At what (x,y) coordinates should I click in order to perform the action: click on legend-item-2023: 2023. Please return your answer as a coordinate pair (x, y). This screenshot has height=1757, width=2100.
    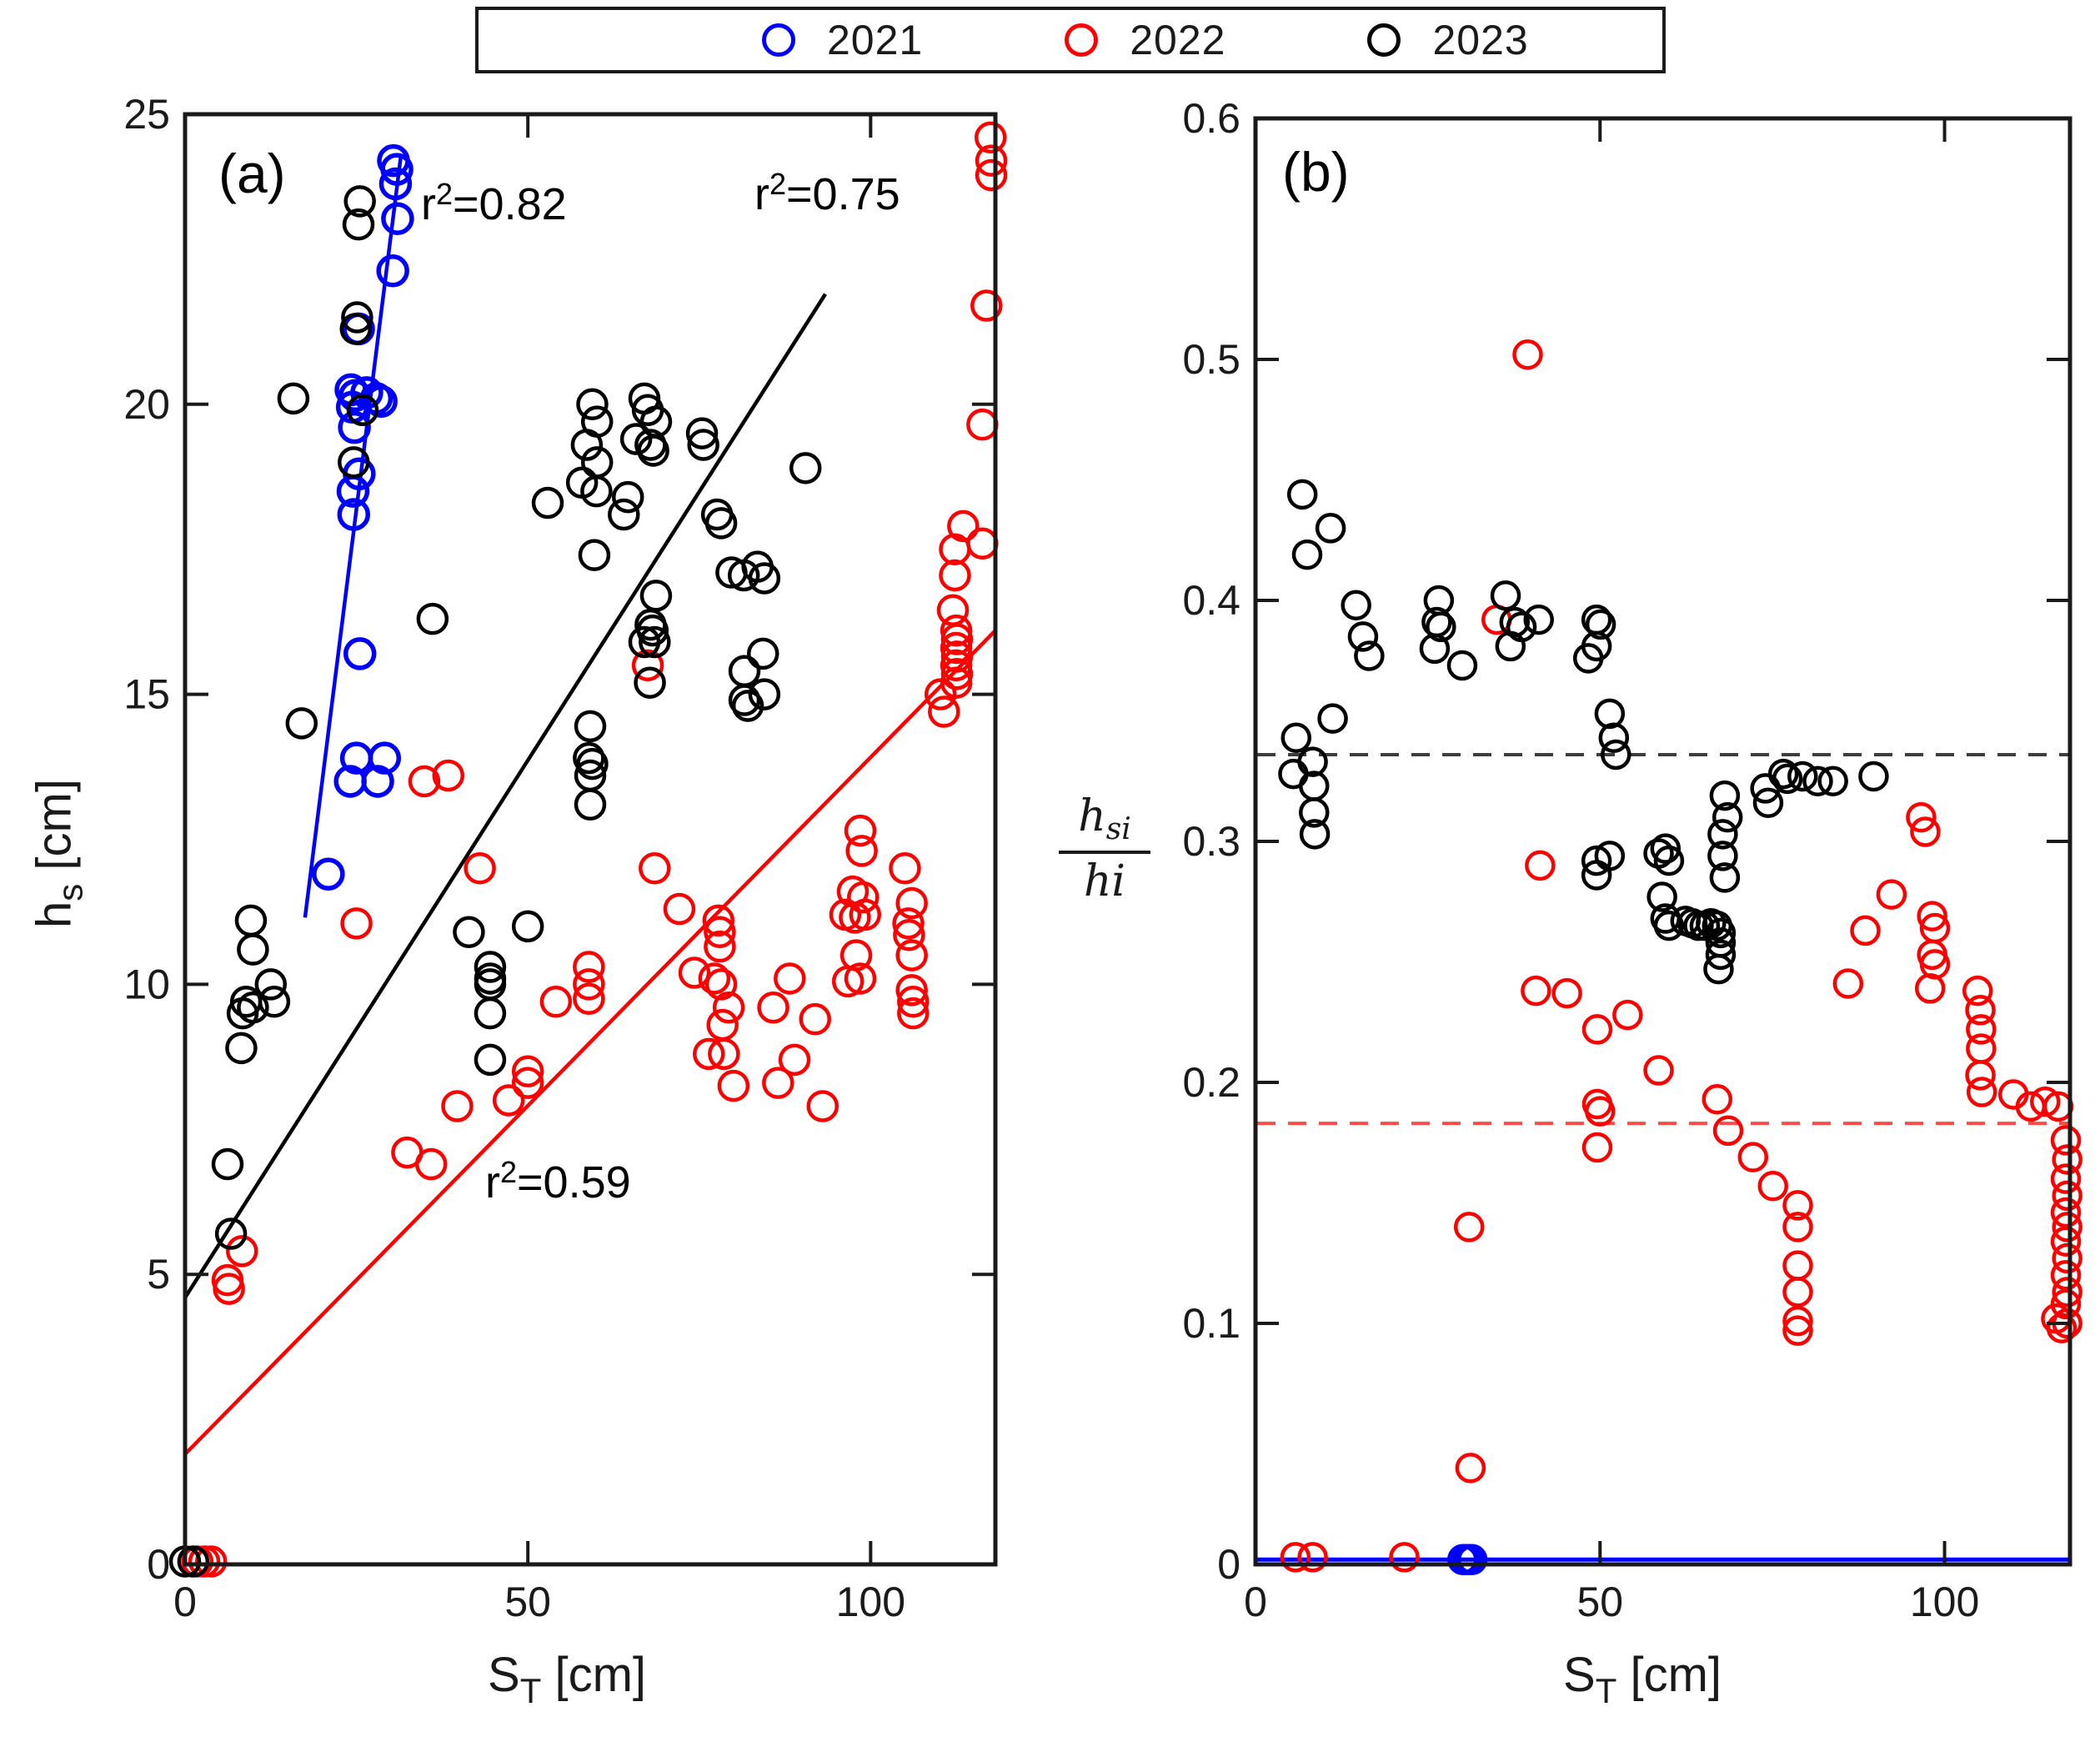
    Looking at the image, I should click on (1447, 40).